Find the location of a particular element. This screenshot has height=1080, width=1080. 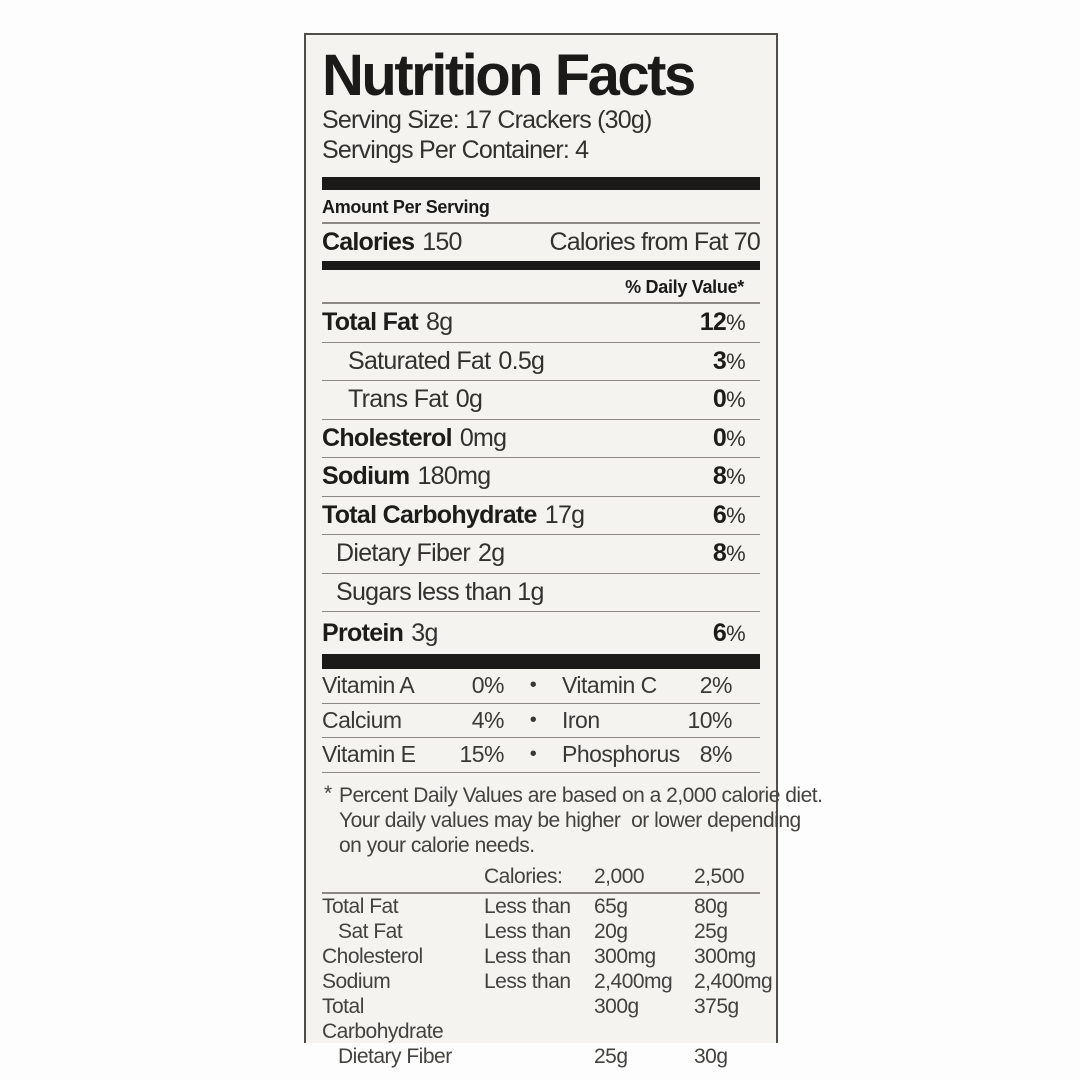

label-title: Nutrition Facts is located at coordinates (509, 75).